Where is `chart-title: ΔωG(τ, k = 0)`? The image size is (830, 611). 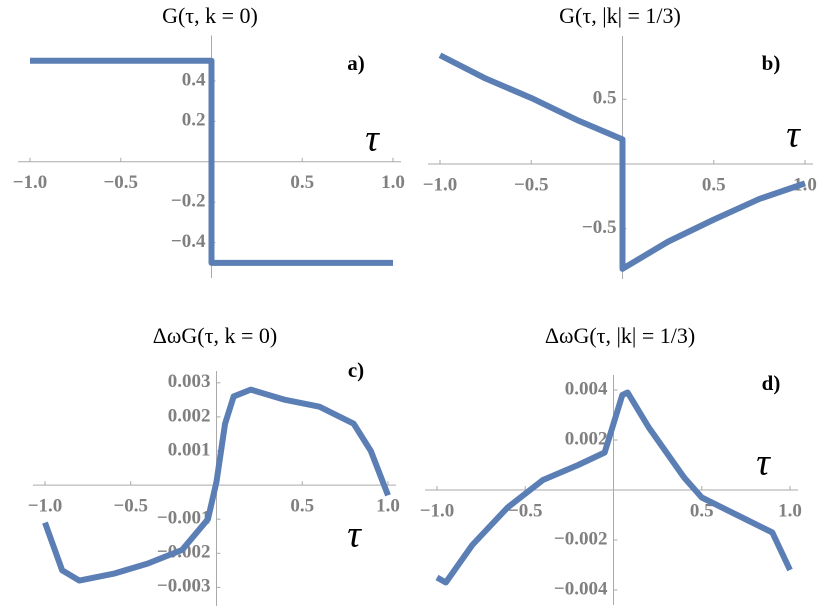
chart-title: ΔωG(τ, k = 0) is located at coordinates (215, 335).